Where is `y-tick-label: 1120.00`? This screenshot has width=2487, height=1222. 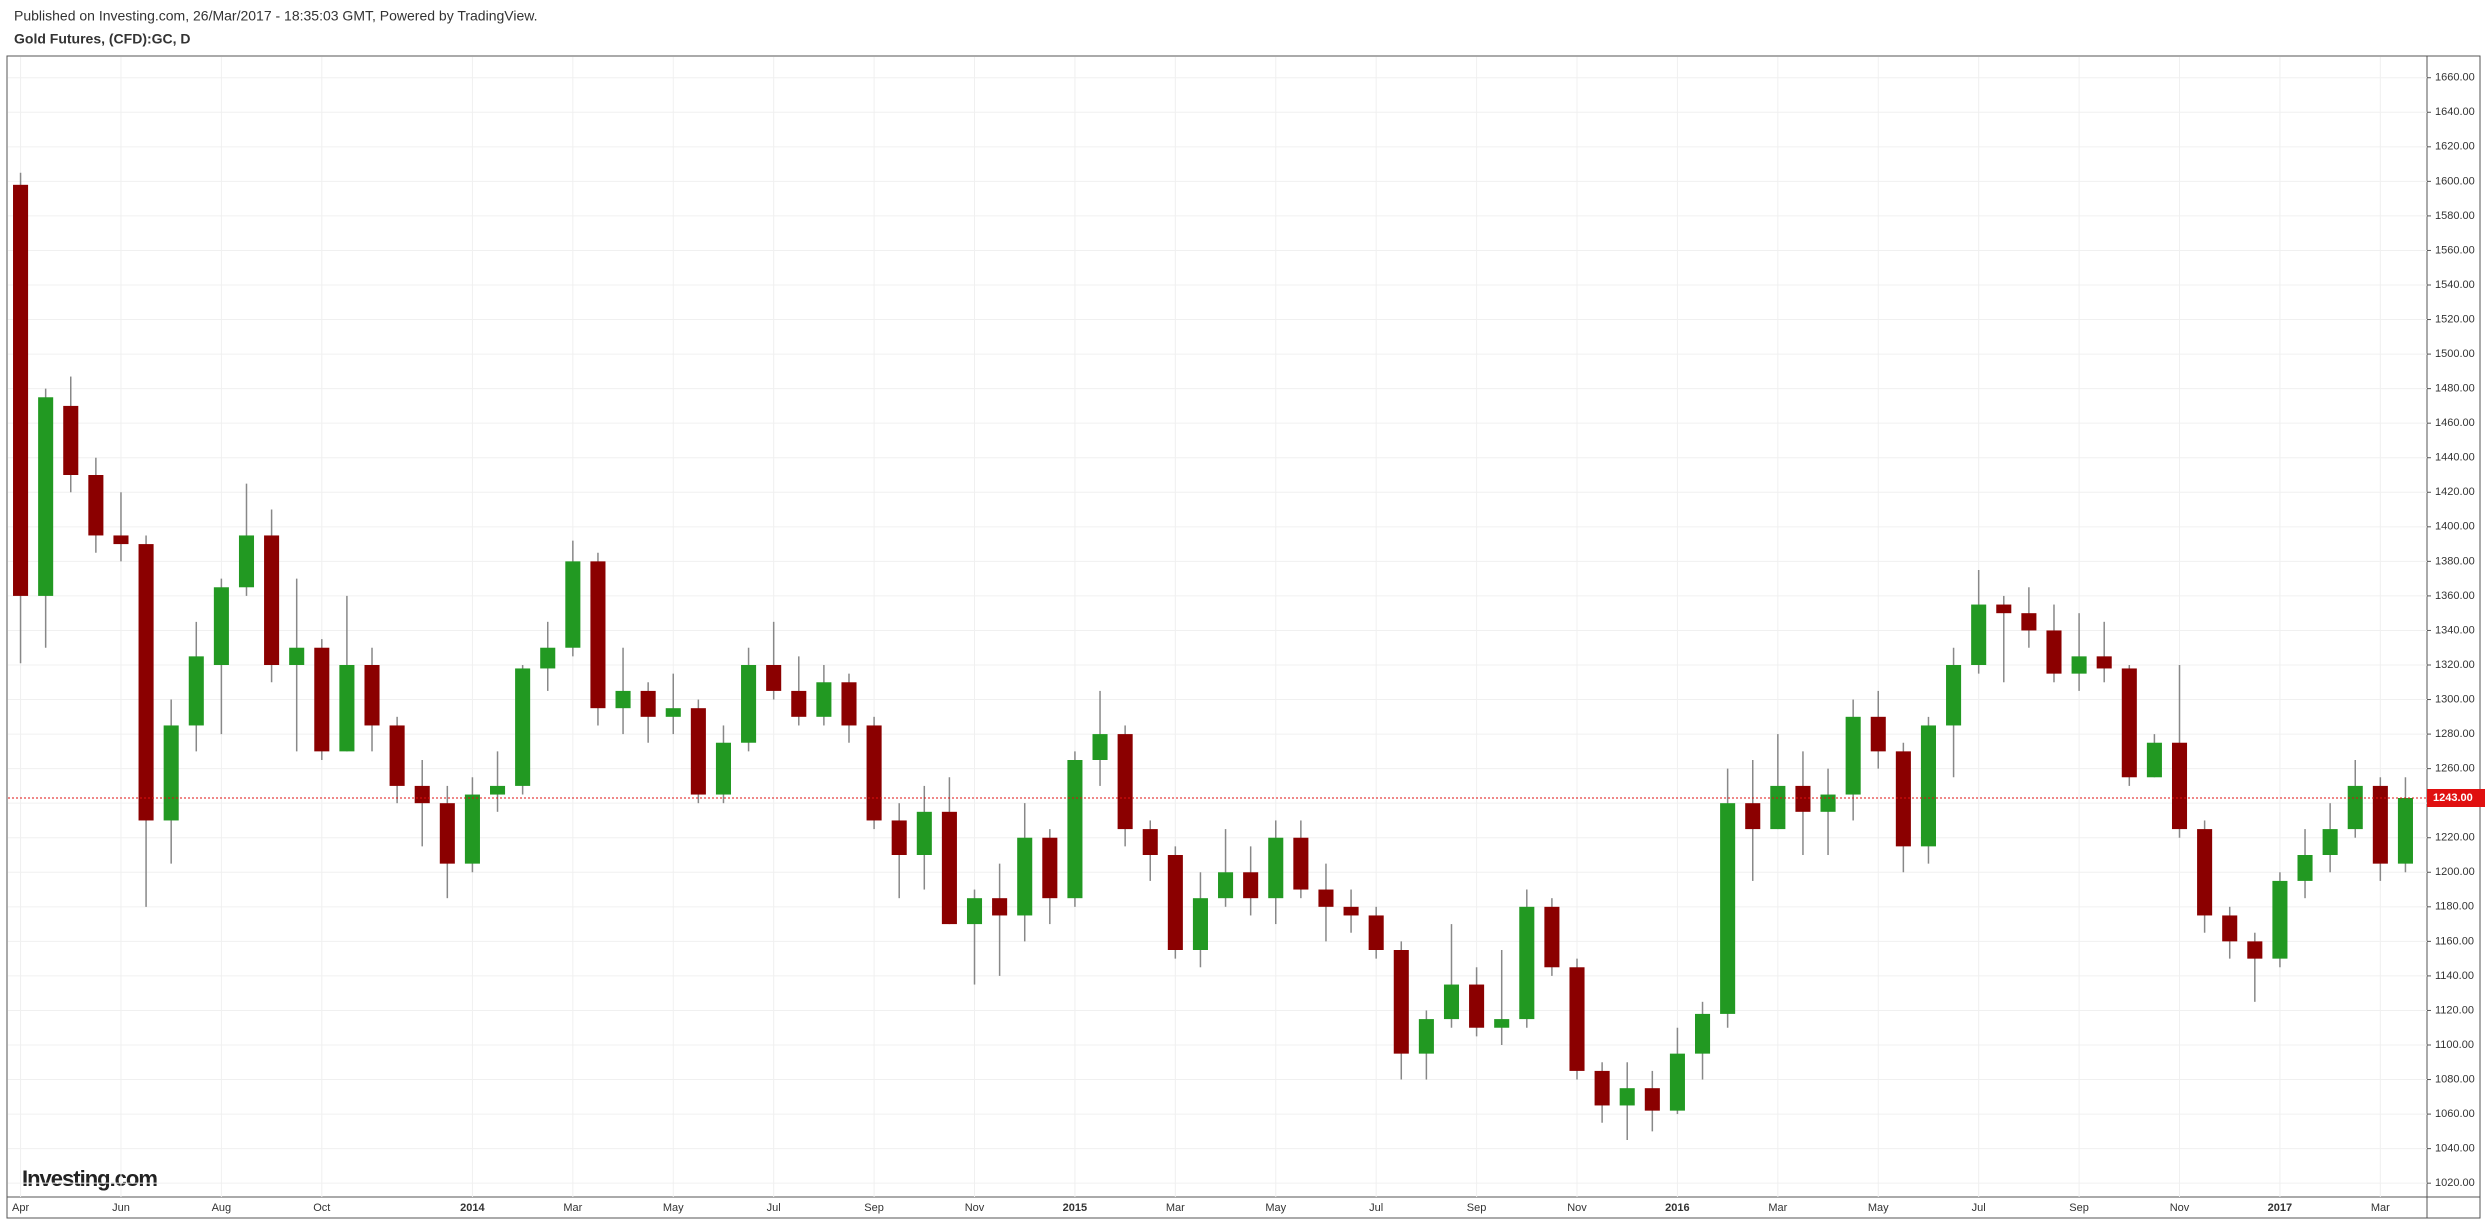
y-tick-label: 1120.00 is located at coordinates (2454, 1010).